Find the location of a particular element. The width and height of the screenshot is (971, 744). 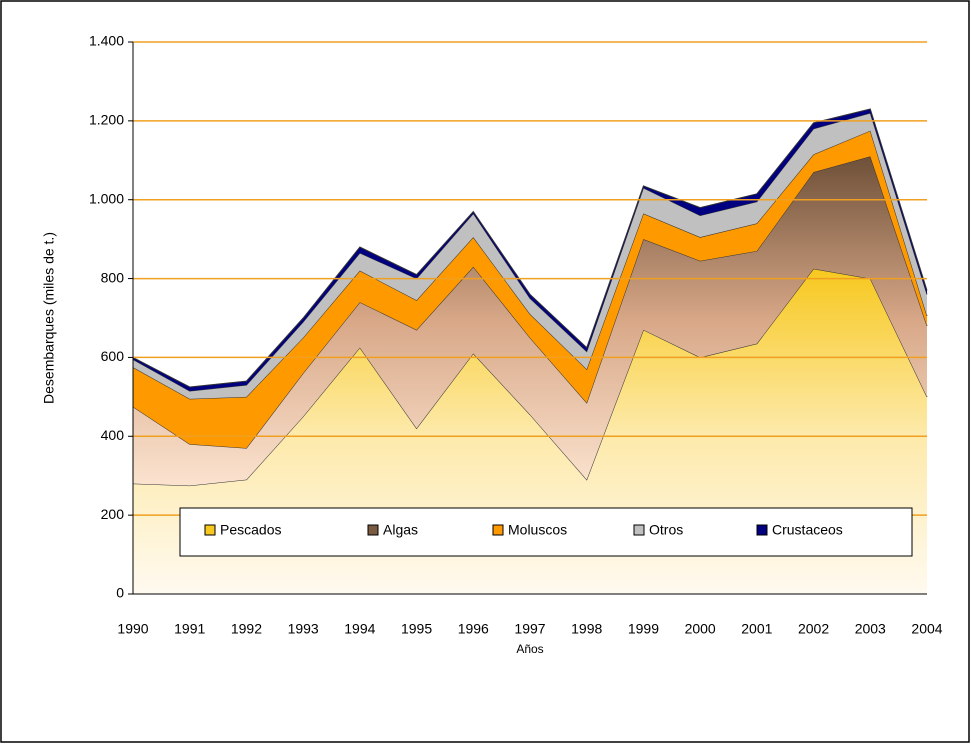

y-tick-label: 1.200 is located at coordinates (106, 120).